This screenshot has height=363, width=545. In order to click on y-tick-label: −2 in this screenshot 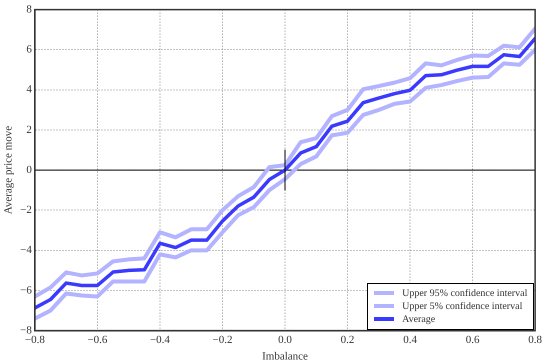, I will do `click(26, 210)`.